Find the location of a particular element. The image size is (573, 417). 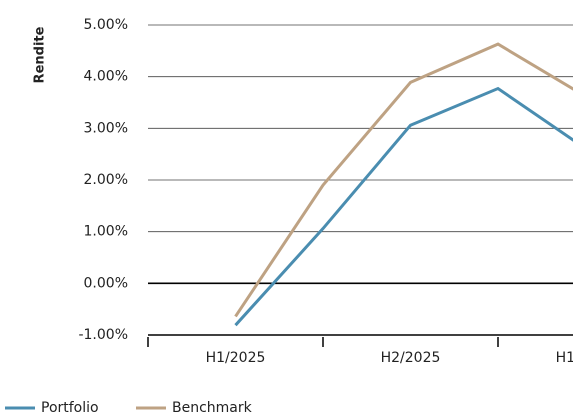

y-tick-label: 0.00% is located at coordinates (106, 283).